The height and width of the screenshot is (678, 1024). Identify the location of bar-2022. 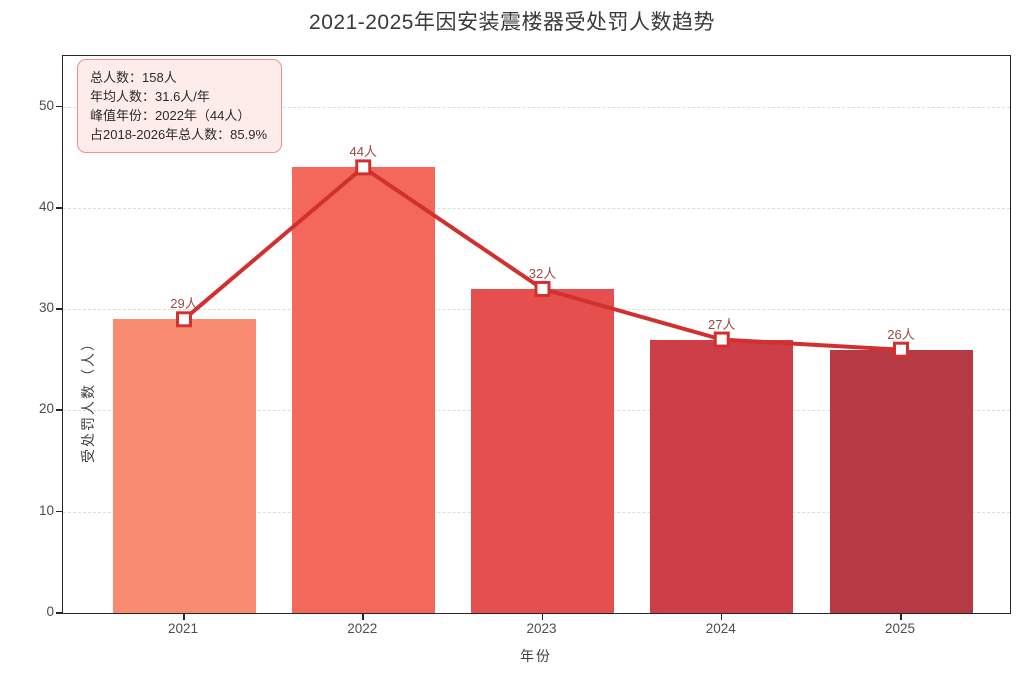
(363, 390).